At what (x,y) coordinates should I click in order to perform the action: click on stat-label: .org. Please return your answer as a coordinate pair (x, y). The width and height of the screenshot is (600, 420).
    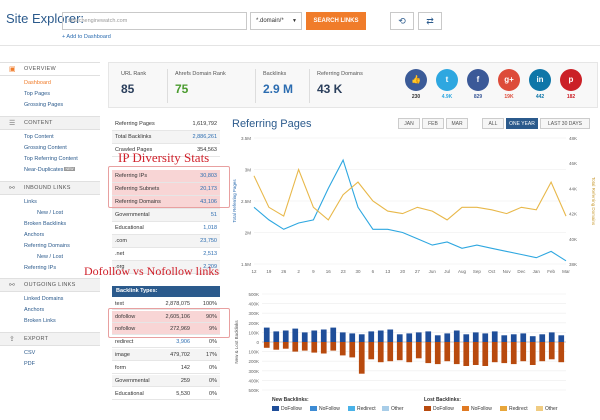
    Looking at the image, I should click on (120, 267).